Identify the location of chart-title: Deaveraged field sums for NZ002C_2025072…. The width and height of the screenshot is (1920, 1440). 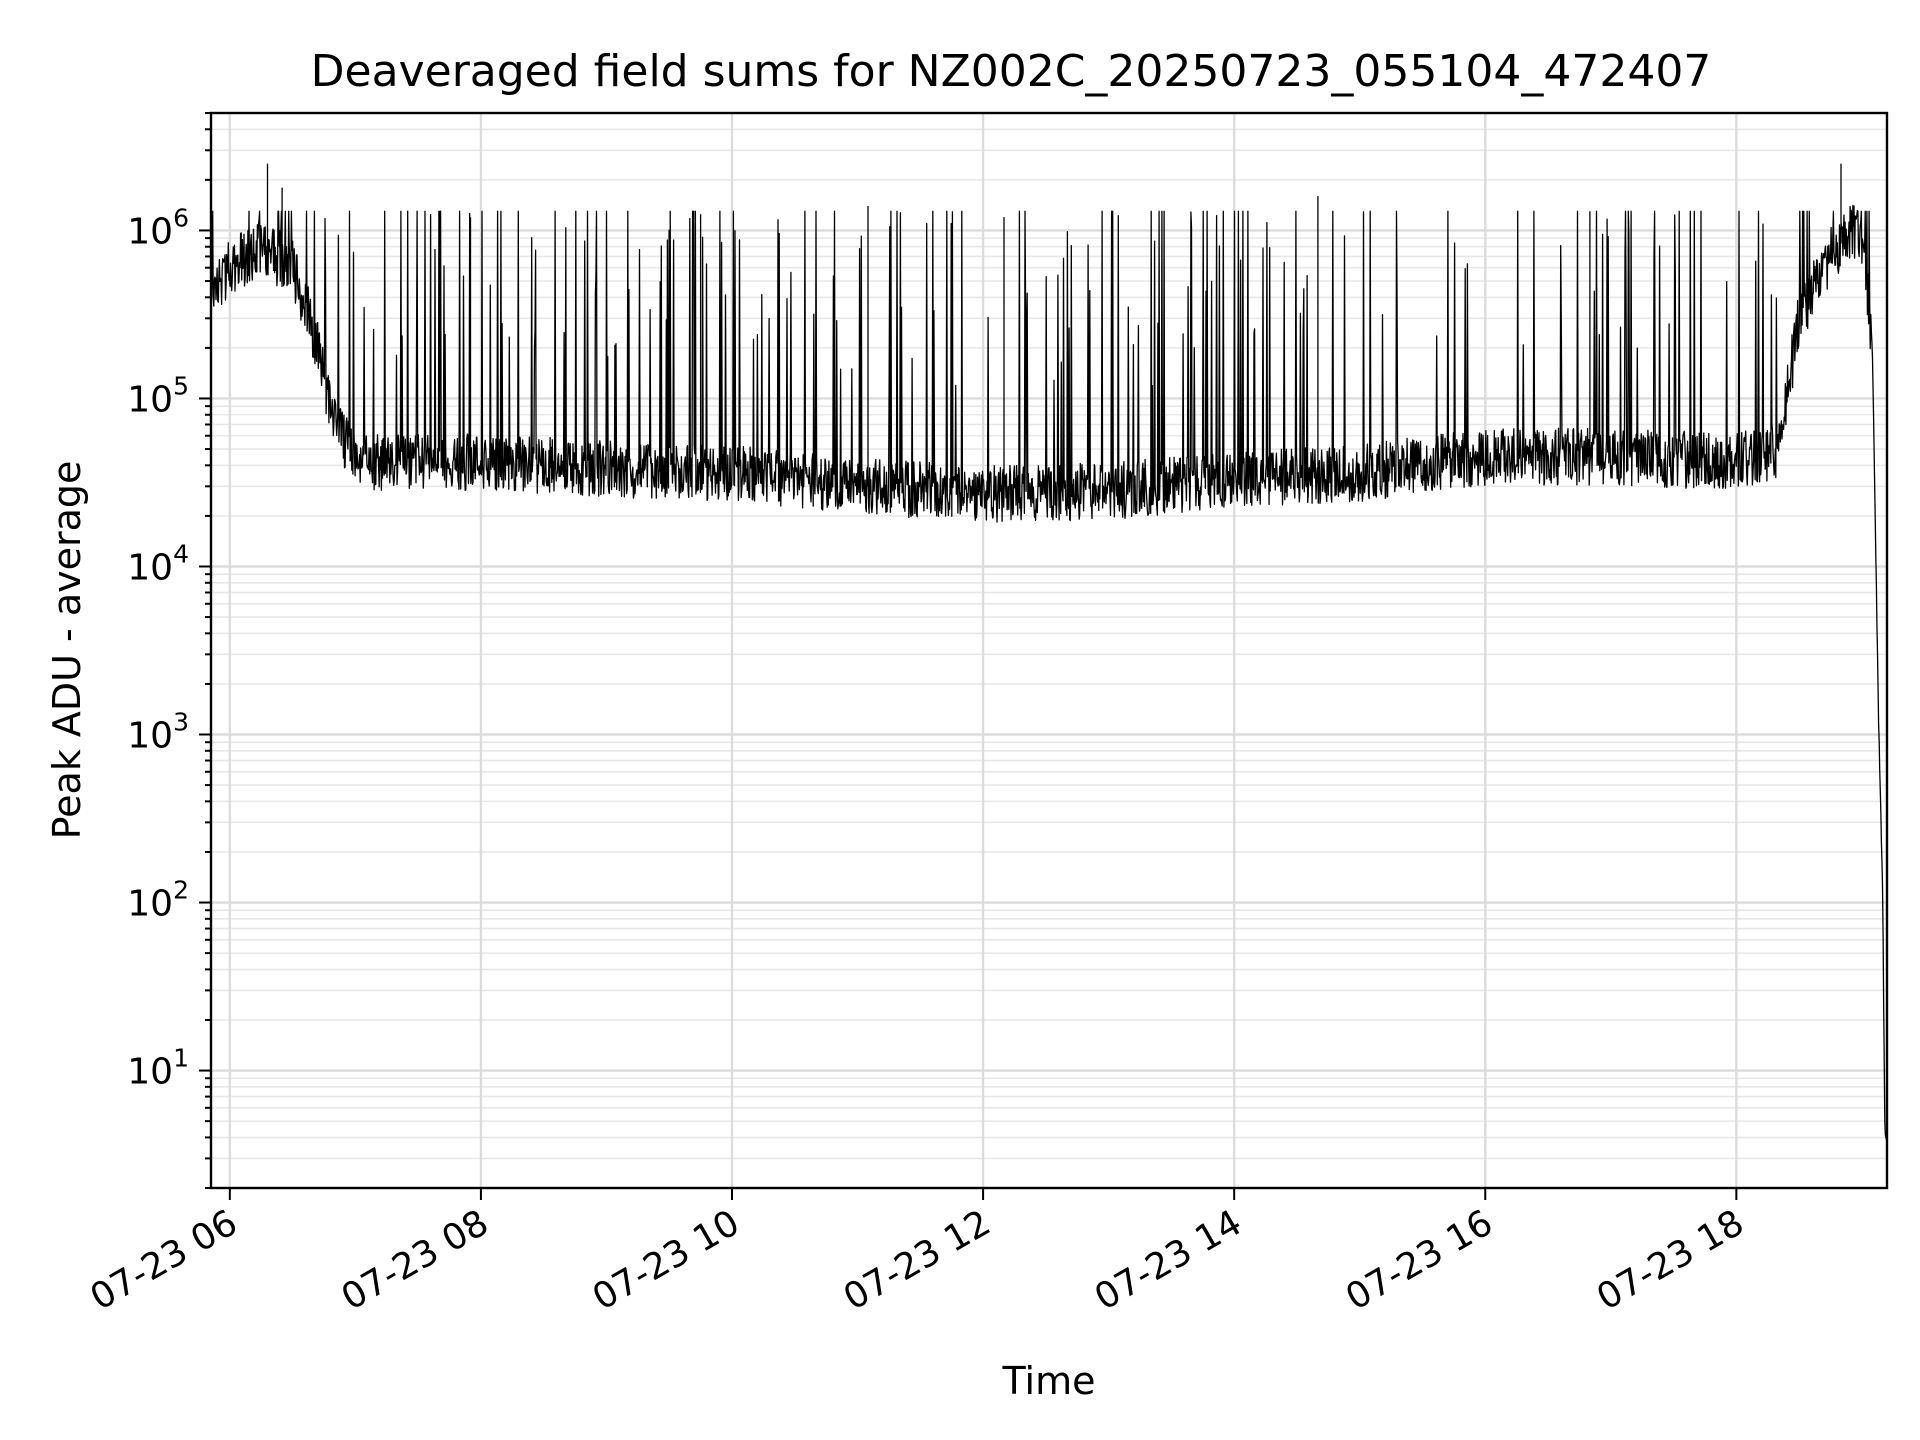
(1011, 71).